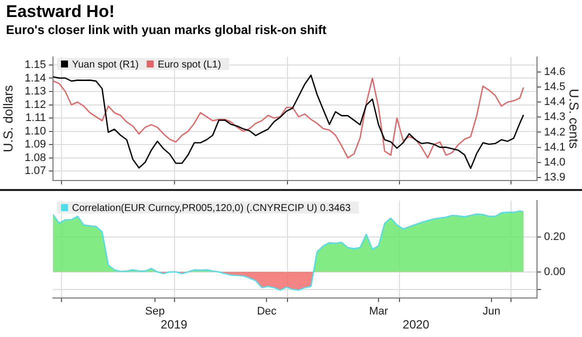 Image resolution: width=582 pixels, height=337 pixels. Describe the element at coordinates (35, 131) in the screenshot. I see `y-tick-label: 1.10` at that location.